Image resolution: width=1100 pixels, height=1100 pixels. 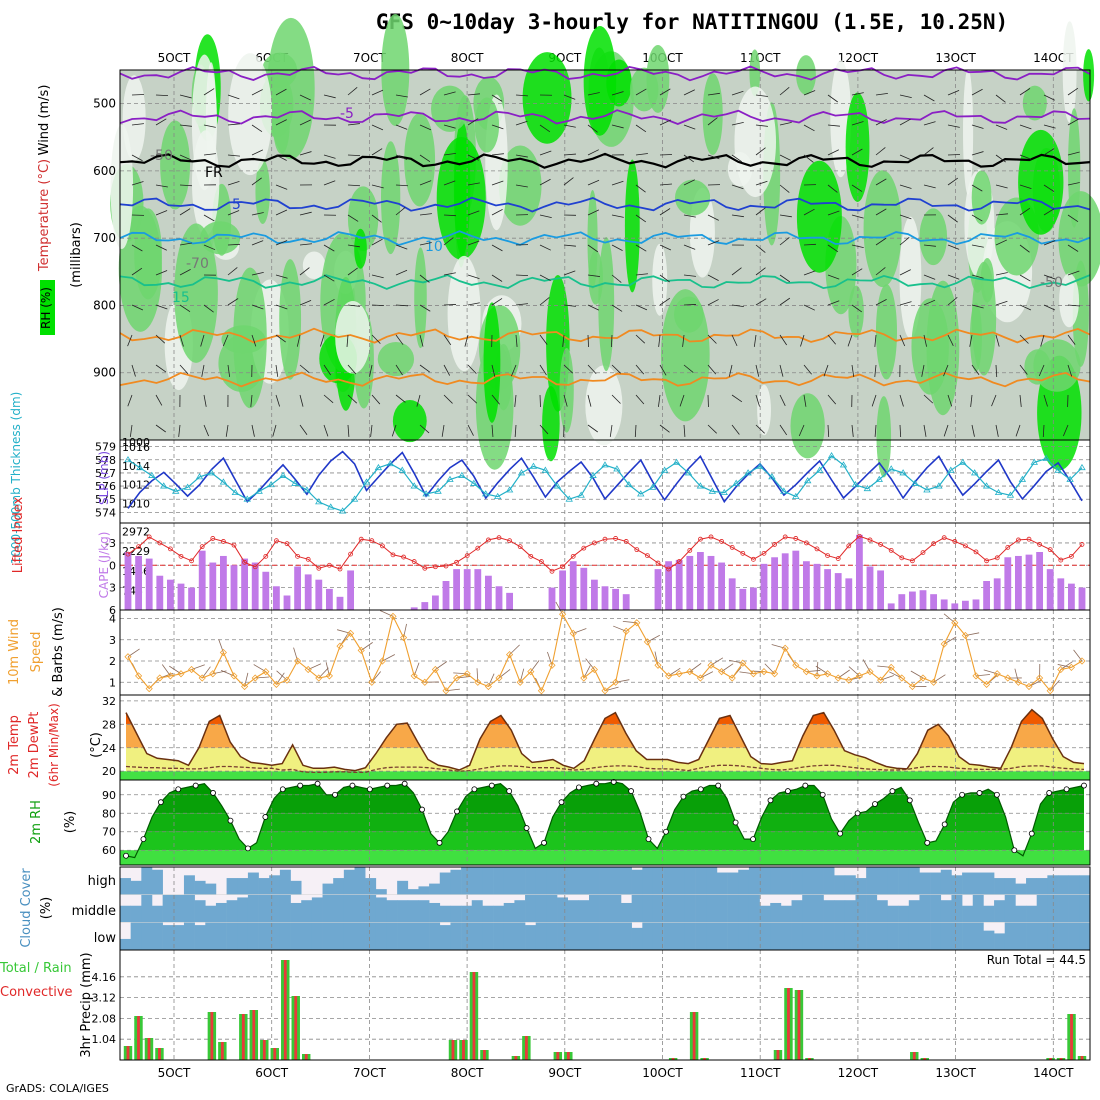 What do you see at coordinates (57, 1088) in the screenshot?
I see `footer-credit: GrADS: COLA/IGES` at bounding box center [57, 1088].